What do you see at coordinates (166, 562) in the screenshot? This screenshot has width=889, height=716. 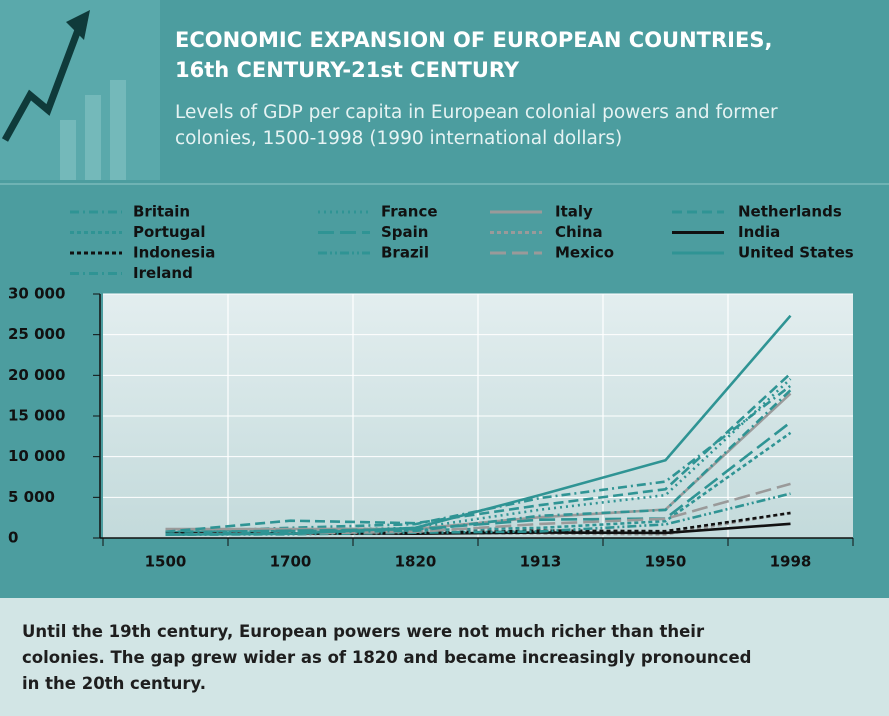 I see `x-tick-label: 1500` at bounding box center [166, 562].